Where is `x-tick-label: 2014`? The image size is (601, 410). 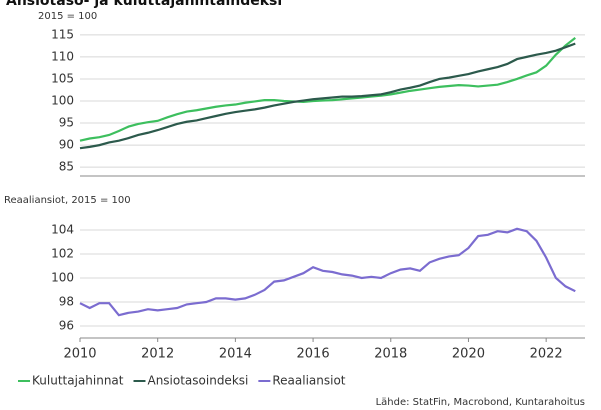 x-tick-label: 2014 is located at coordinates (235, 354).